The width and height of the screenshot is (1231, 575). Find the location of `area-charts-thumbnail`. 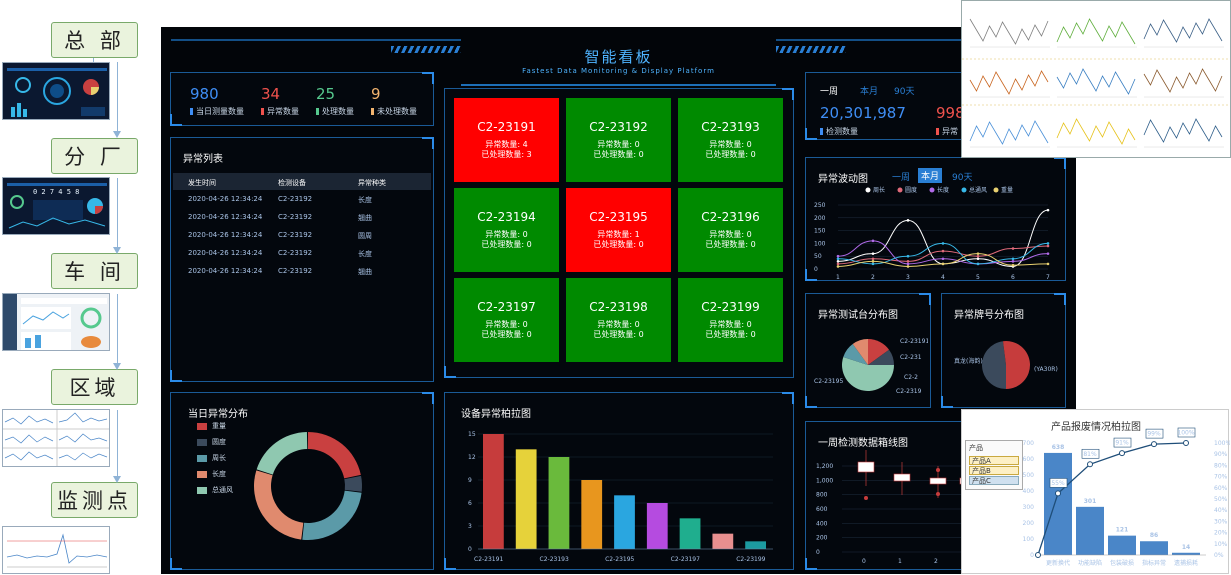

area-charts-thumbnail is located at coordinates (56, 438).